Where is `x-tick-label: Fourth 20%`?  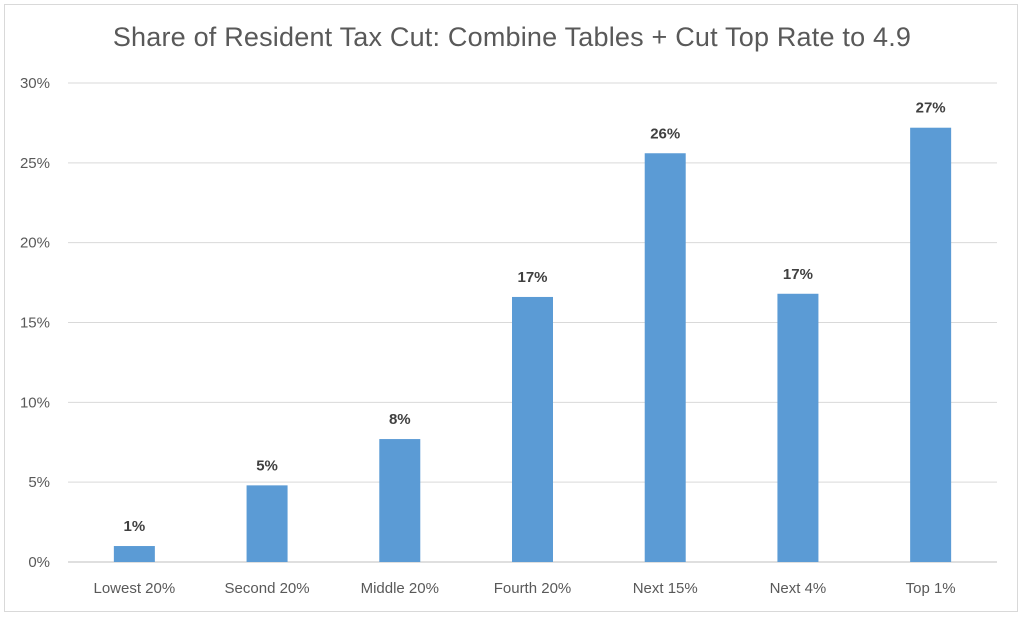 x-tick-label: Fourth 20% is located at coordinates (533, 588).